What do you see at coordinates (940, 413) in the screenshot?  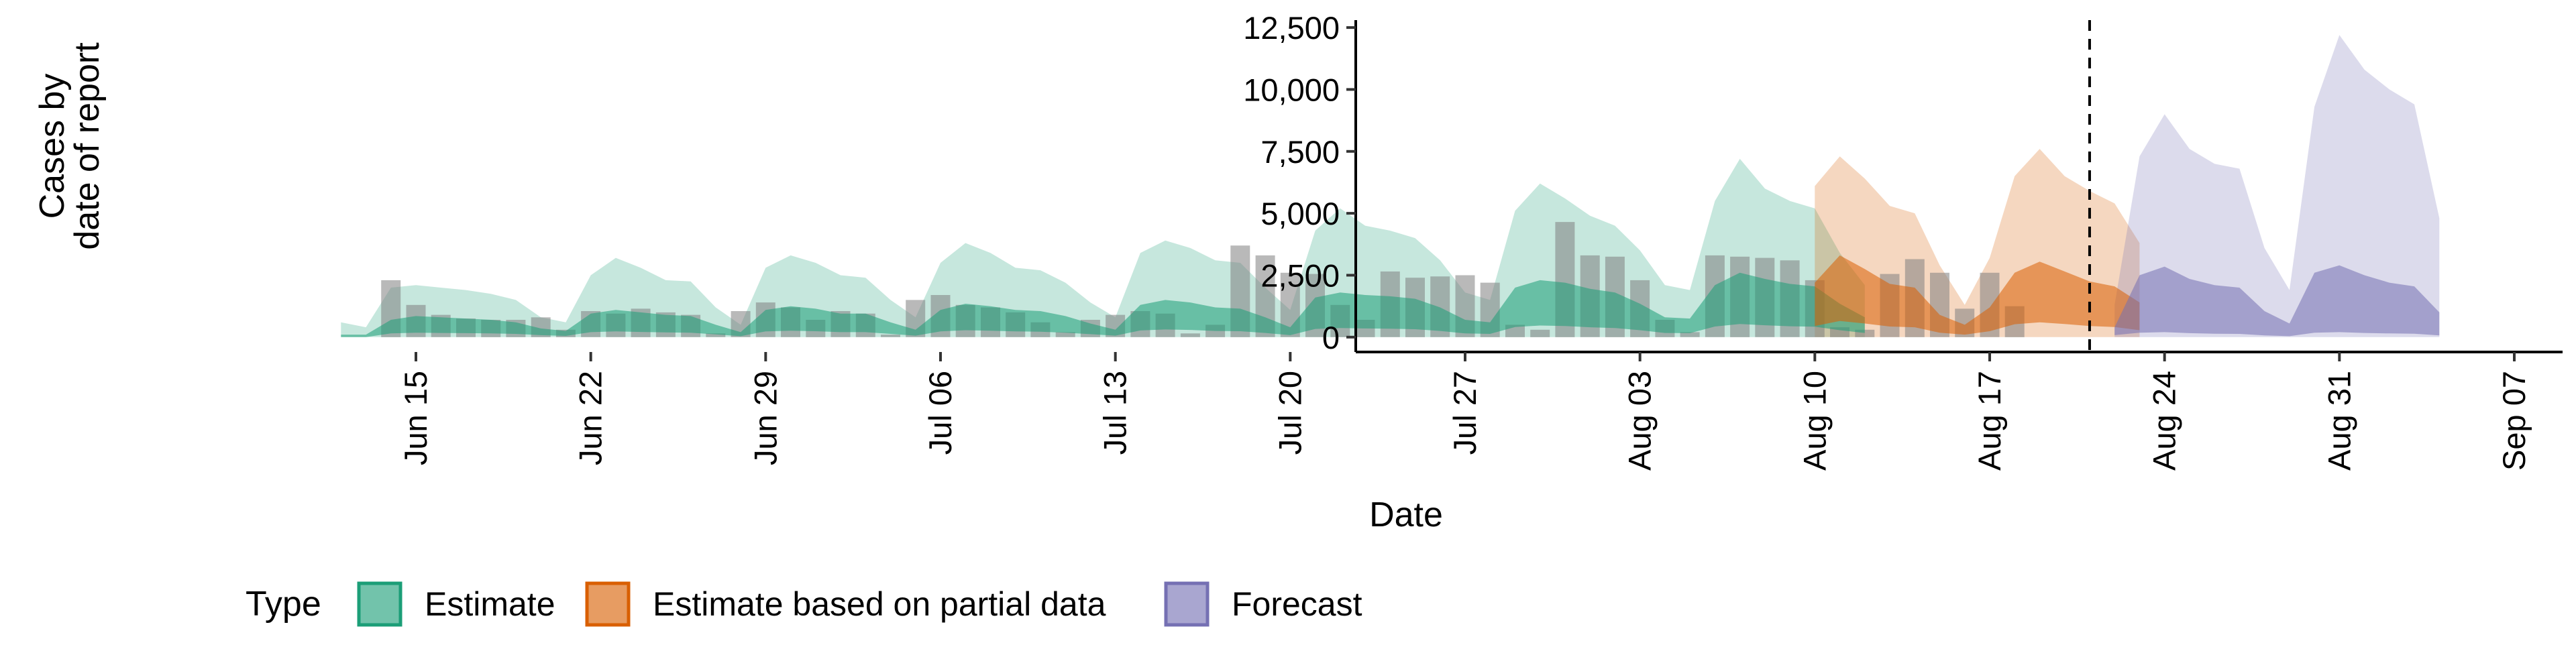 I see `x-tick-label: Jul 06` at bounding box center [940, 413].